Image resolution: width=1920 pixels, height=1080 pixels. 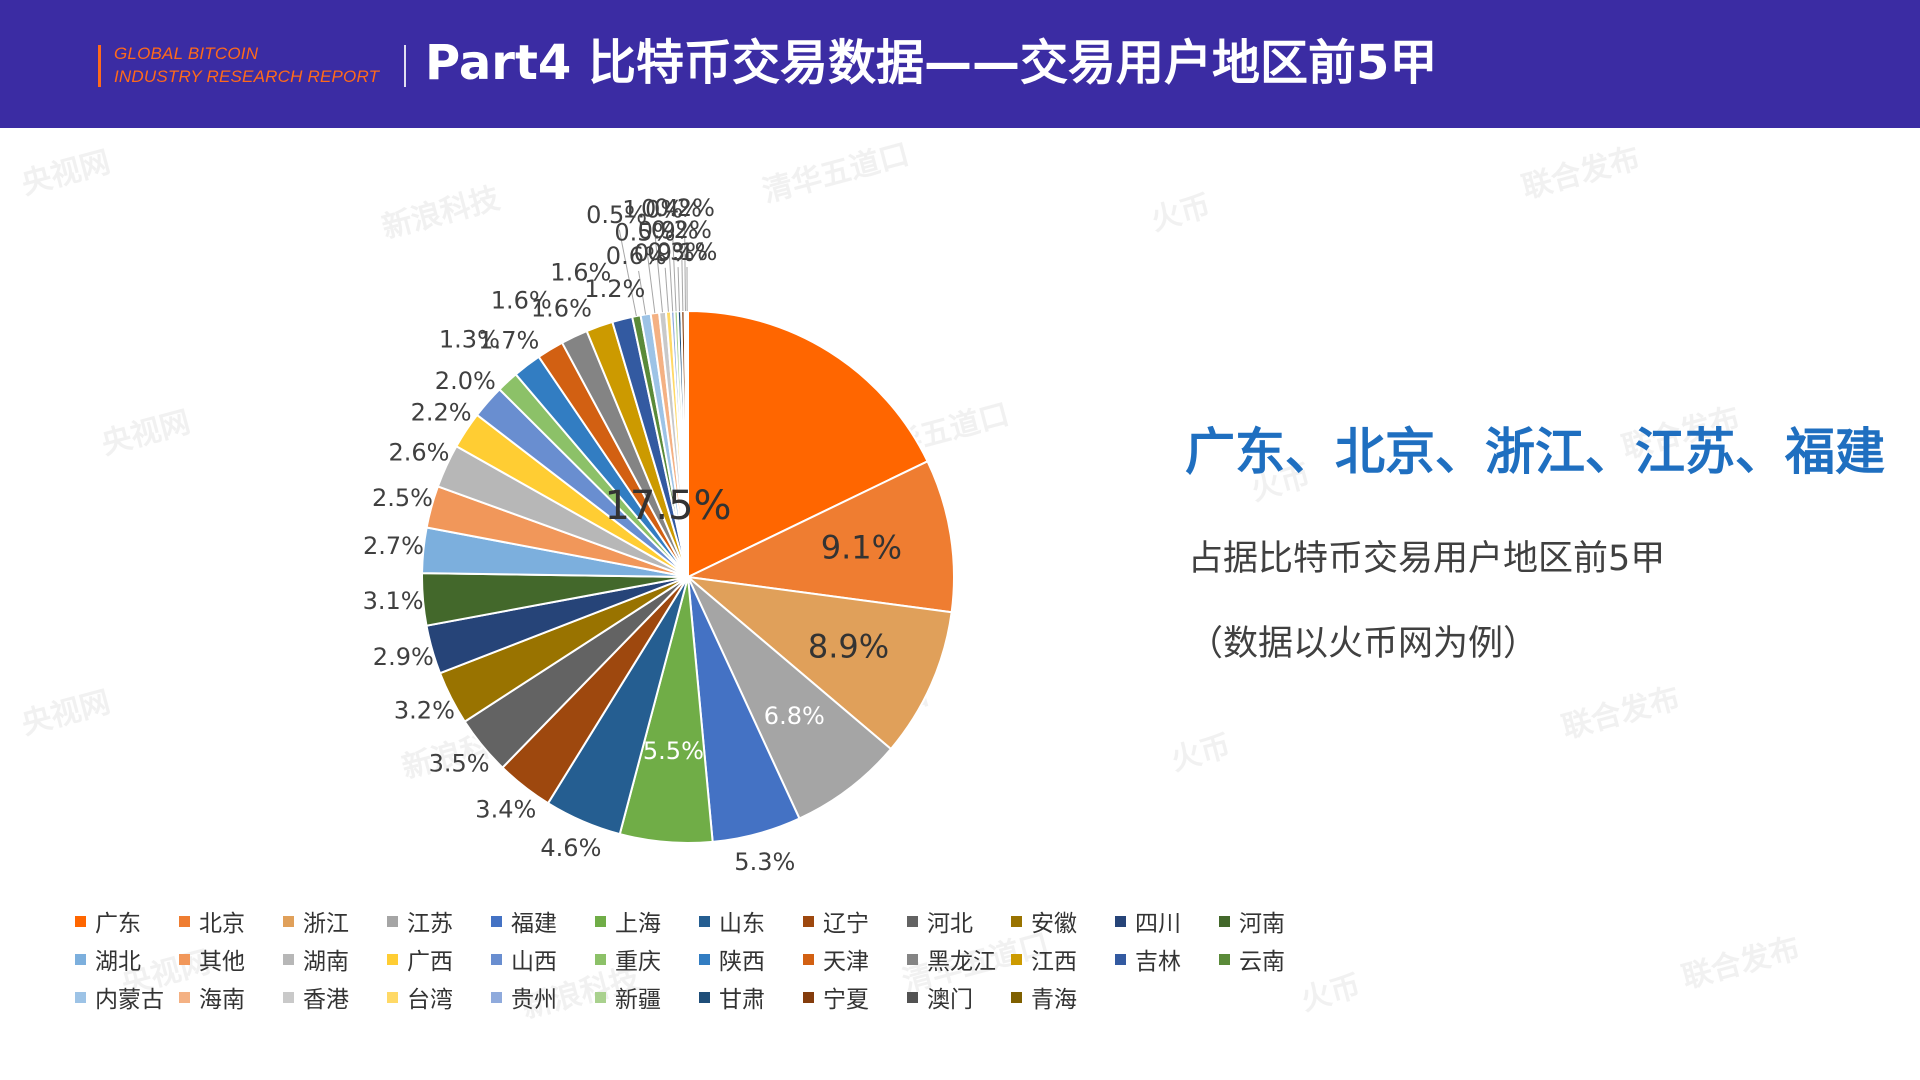 I want to click on pie-data-label: 3.2%, so click(x=424, y=711).